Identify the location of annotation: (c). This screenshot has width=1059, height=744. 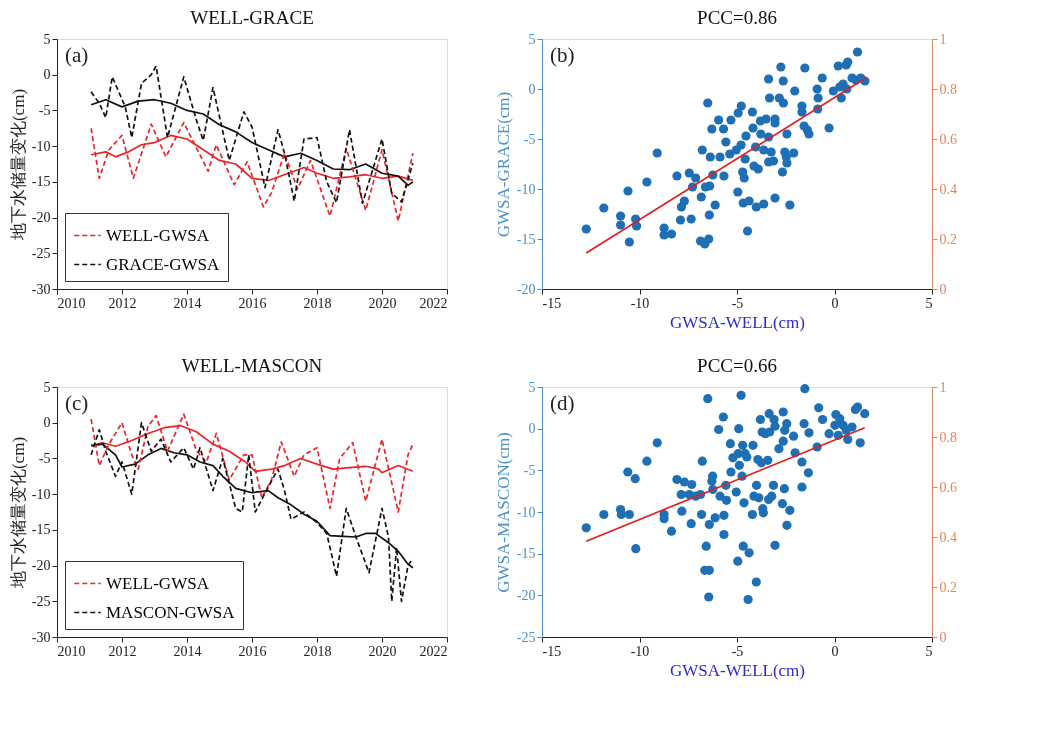
(77, 403).